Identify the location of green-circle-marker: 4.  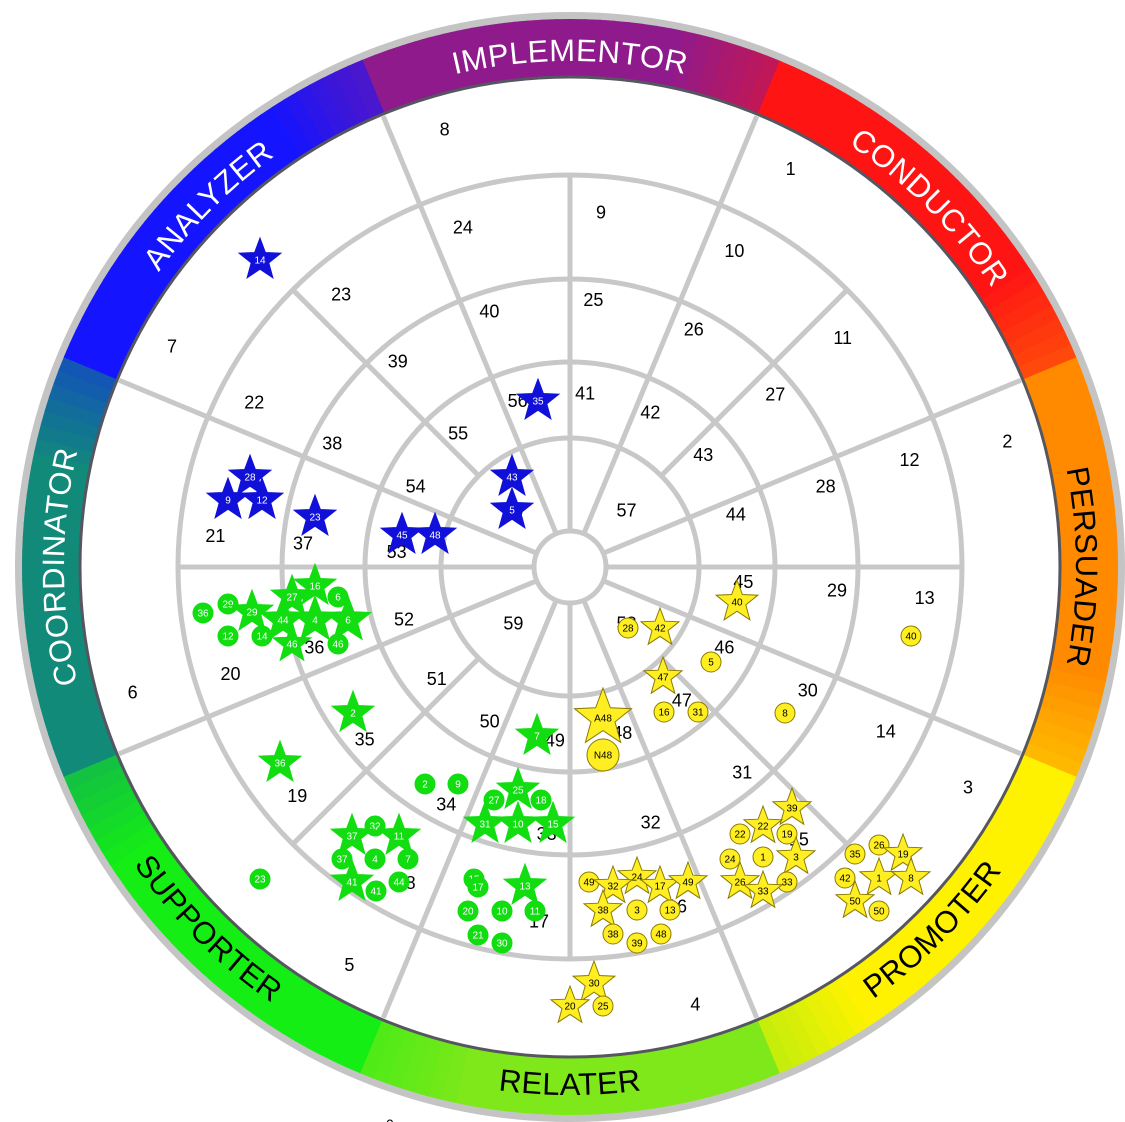
(375, 859).